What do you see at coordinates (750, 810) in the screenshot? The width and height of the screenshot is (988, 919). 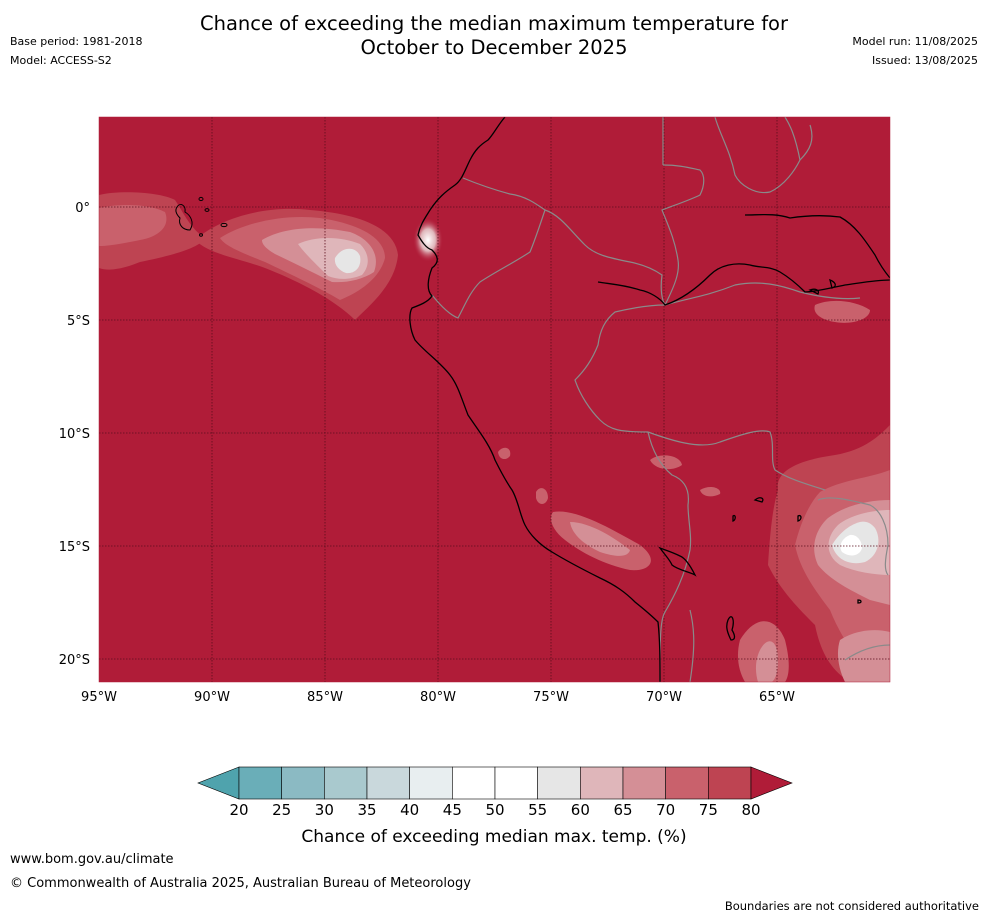 I see `colorbar-tick-label: 80` at bounding box center [750, 810].